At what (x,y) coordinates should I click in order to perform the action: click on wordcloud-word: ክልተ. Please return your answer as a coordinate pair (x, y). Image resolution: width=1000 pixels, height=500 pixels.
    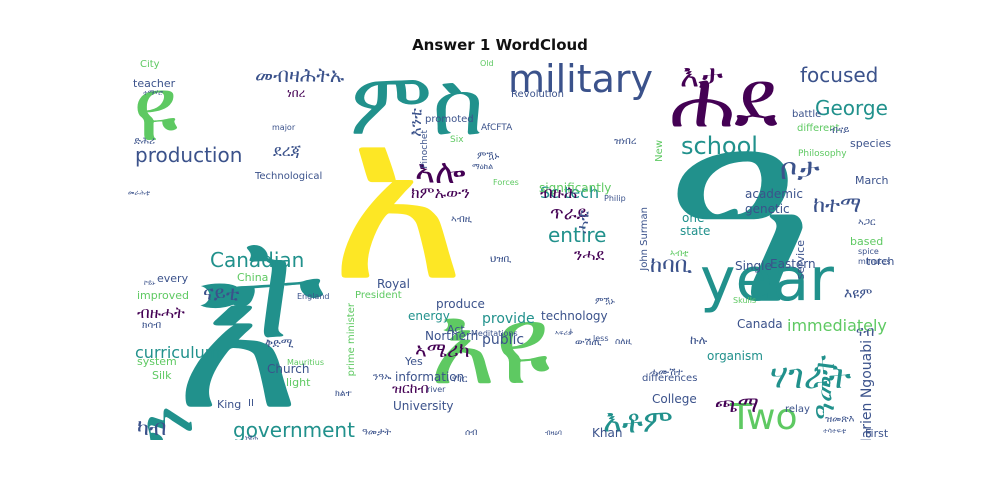
    Looking at the image, I should click on (343, 394).